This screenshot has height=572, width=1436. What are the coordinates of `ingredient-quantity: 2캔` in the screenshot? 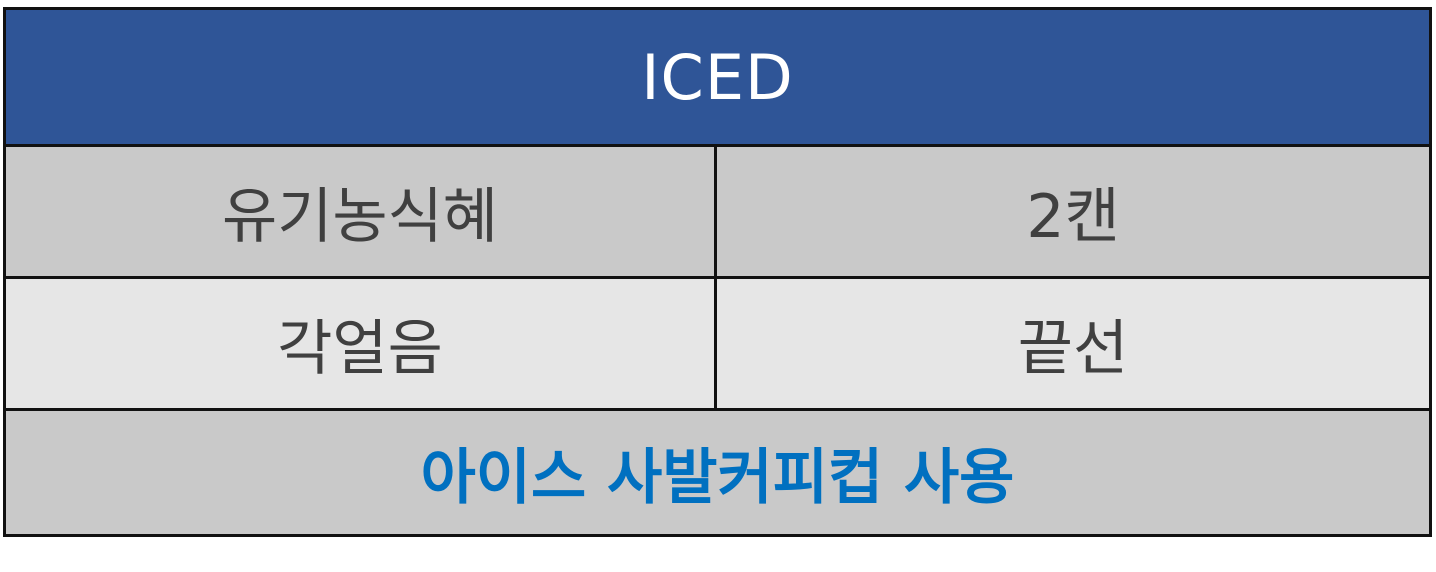 It's located at (1073, 217).